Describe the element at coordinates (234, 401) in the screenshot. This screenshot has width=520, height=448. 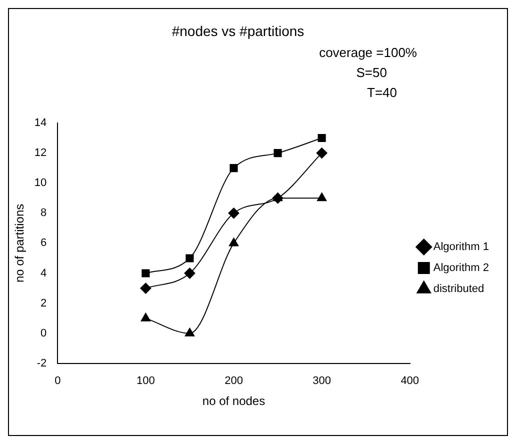
I see `x-axis-title: no of nodes` at that location.